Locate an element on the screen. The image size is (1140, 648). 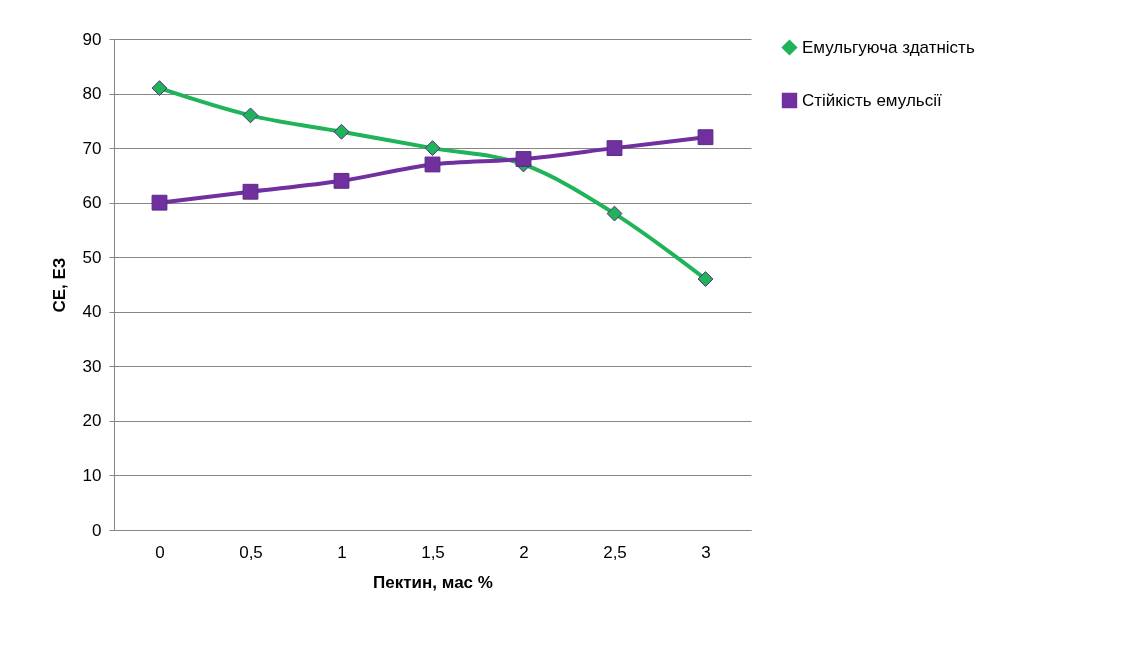
x-tick-label: 2,5 is located at coordinates (615, 552).